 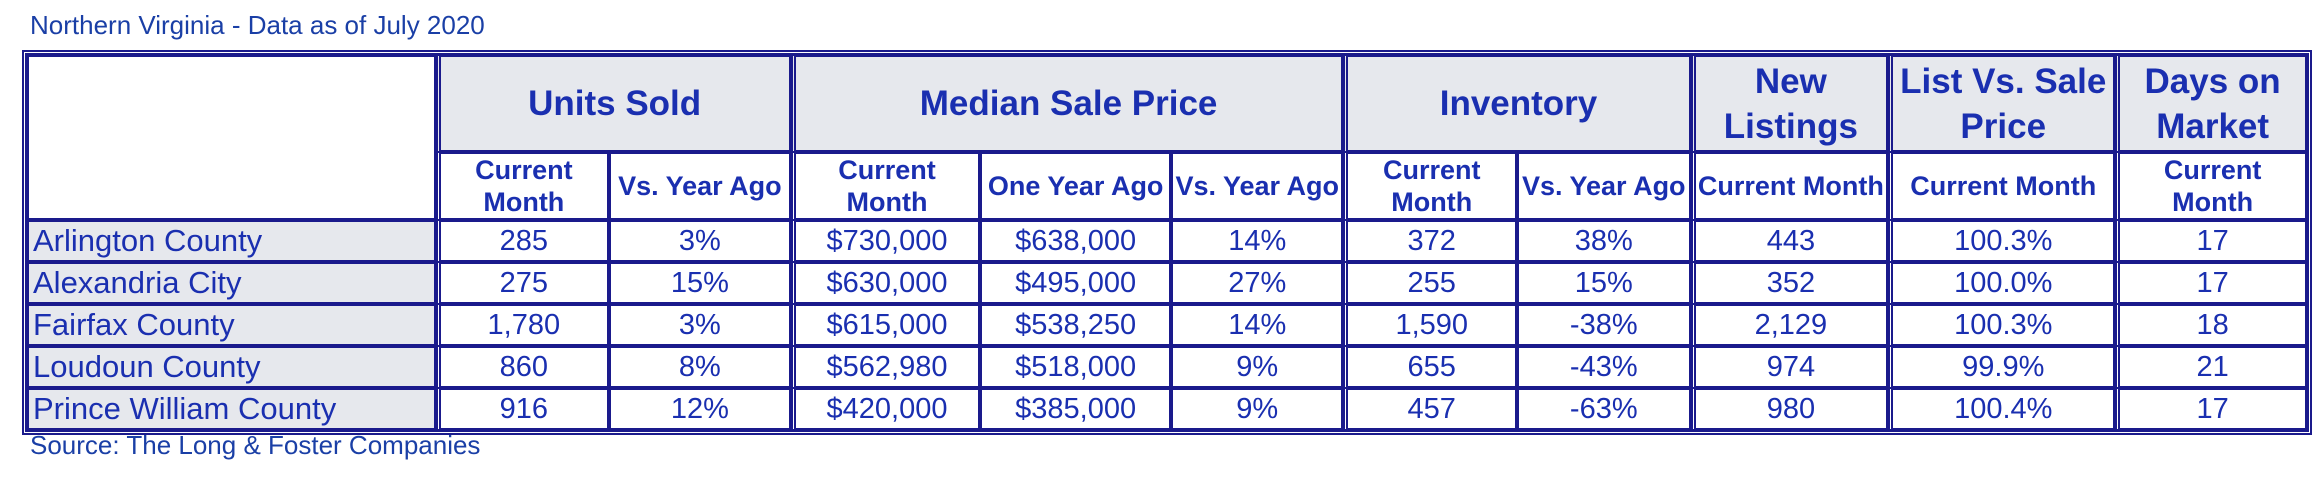 I want to click on group-days-on-market: Days on Market, so click(x=2211, y=103).